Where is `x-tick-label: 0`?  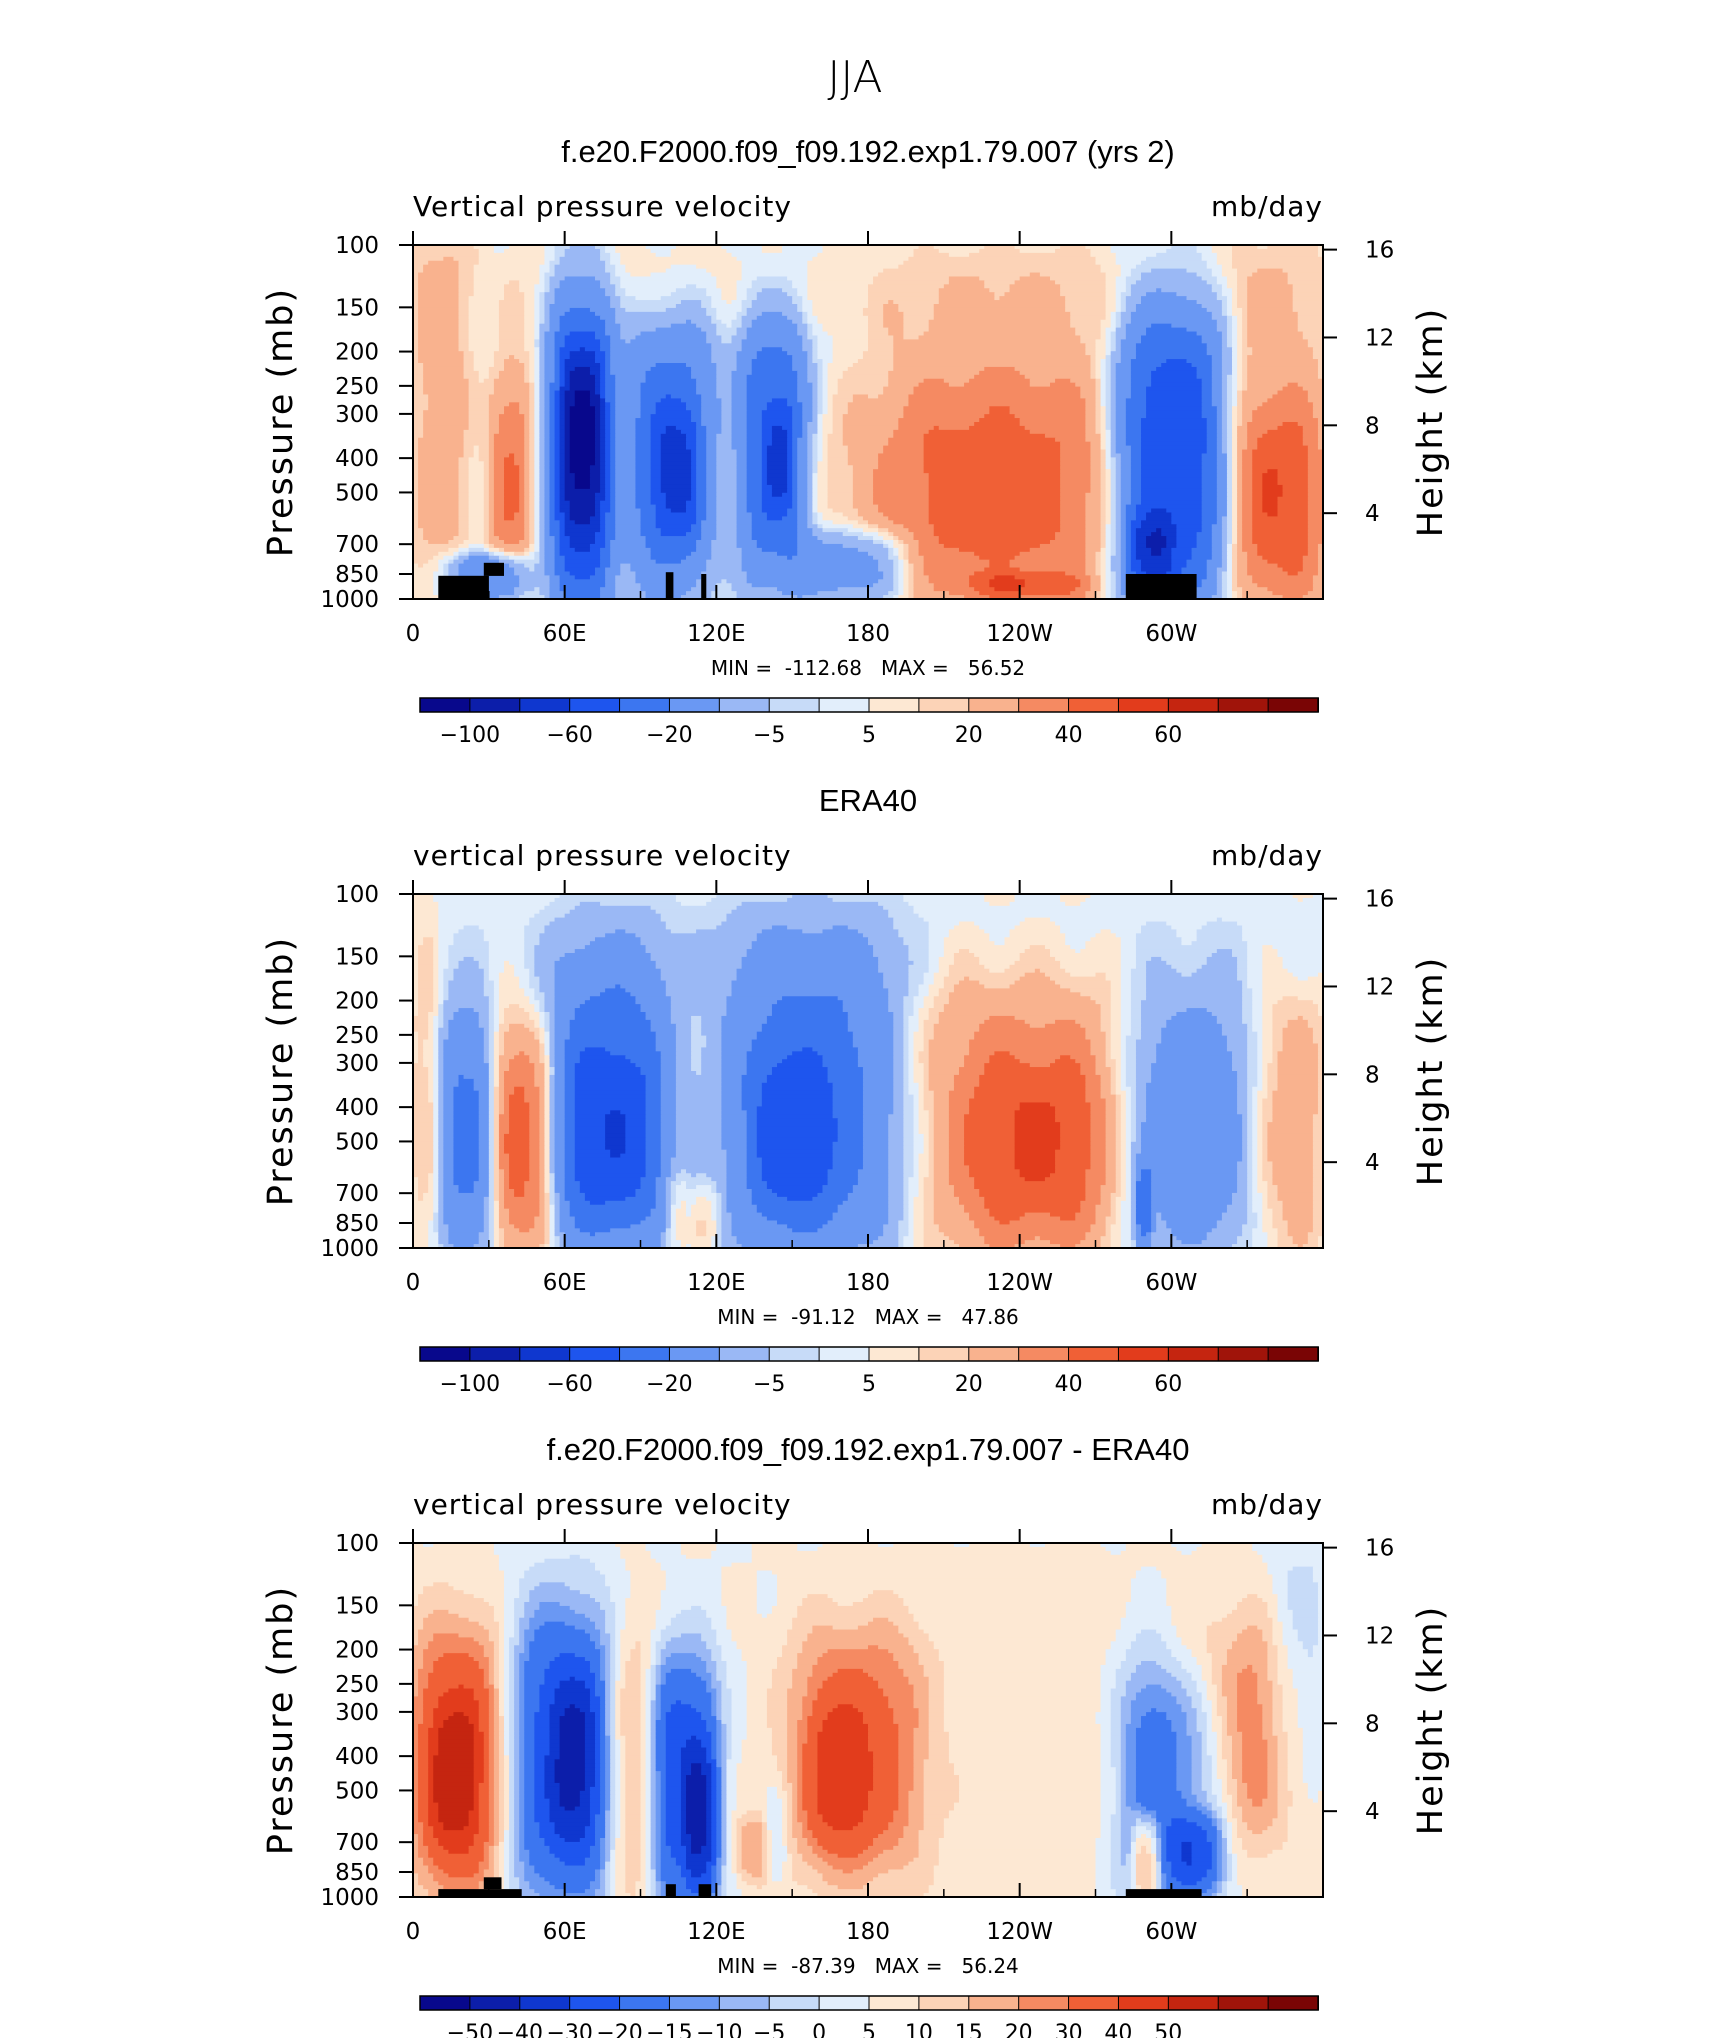
x-tick-label: 0 is located at coordinates (413, 634).